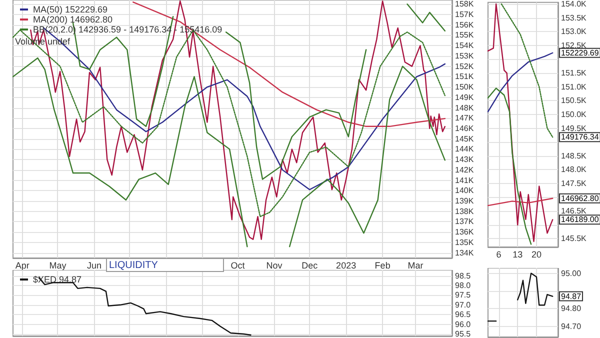 The height and width of the screenshot is (338, 600). I want to click on y-tick-label: 148.0K, so click(574, 169).